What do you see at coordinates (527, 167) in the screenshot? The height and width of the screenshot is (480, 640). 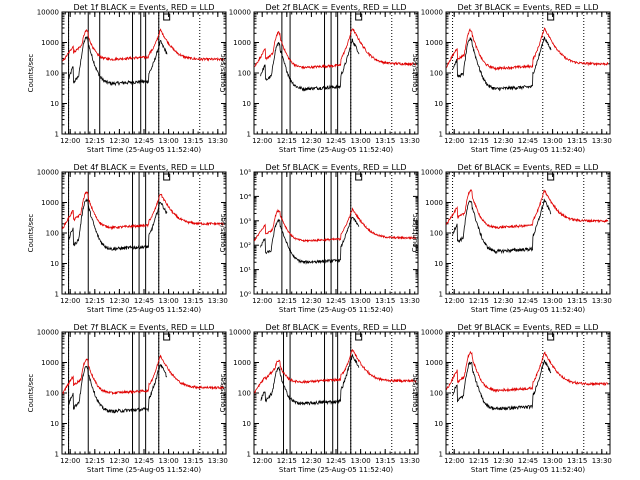 I see `panel-title: Det 6f BLACK = Events, RED = LLD` at bounding box center [527, 167].